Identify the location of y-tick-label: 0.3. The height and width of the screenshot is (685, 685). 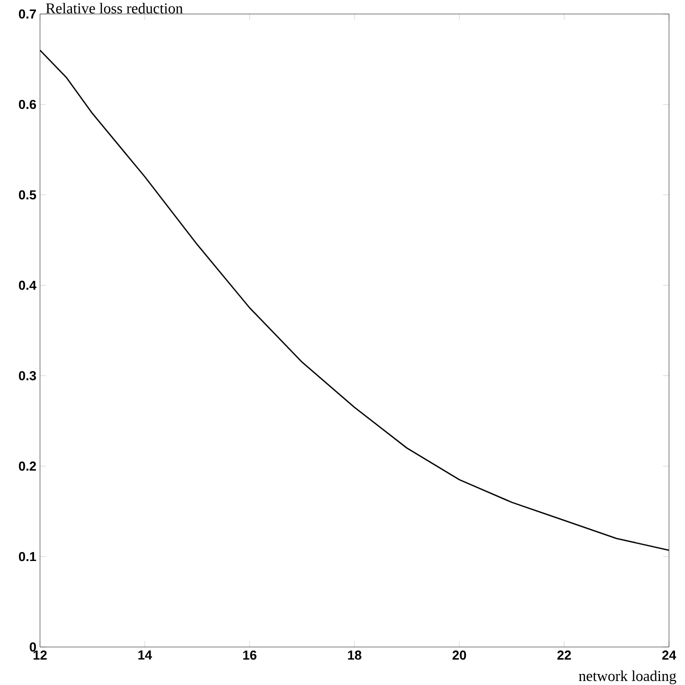
(27, 375).